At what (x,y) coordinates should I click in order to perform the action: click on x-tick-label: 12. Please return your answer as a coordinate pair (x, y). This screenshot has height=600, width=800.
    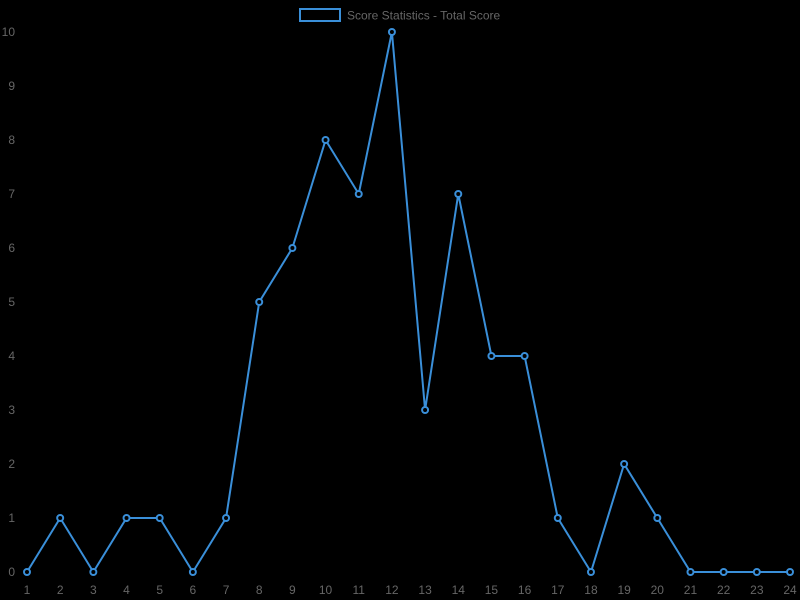
    Looking at the image, I should click on (392, 590).